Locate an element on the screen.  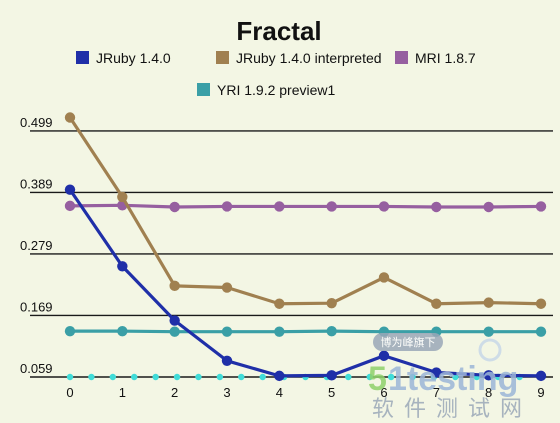
y-tick-label: 0.279 is located at coordinates (36, 245).